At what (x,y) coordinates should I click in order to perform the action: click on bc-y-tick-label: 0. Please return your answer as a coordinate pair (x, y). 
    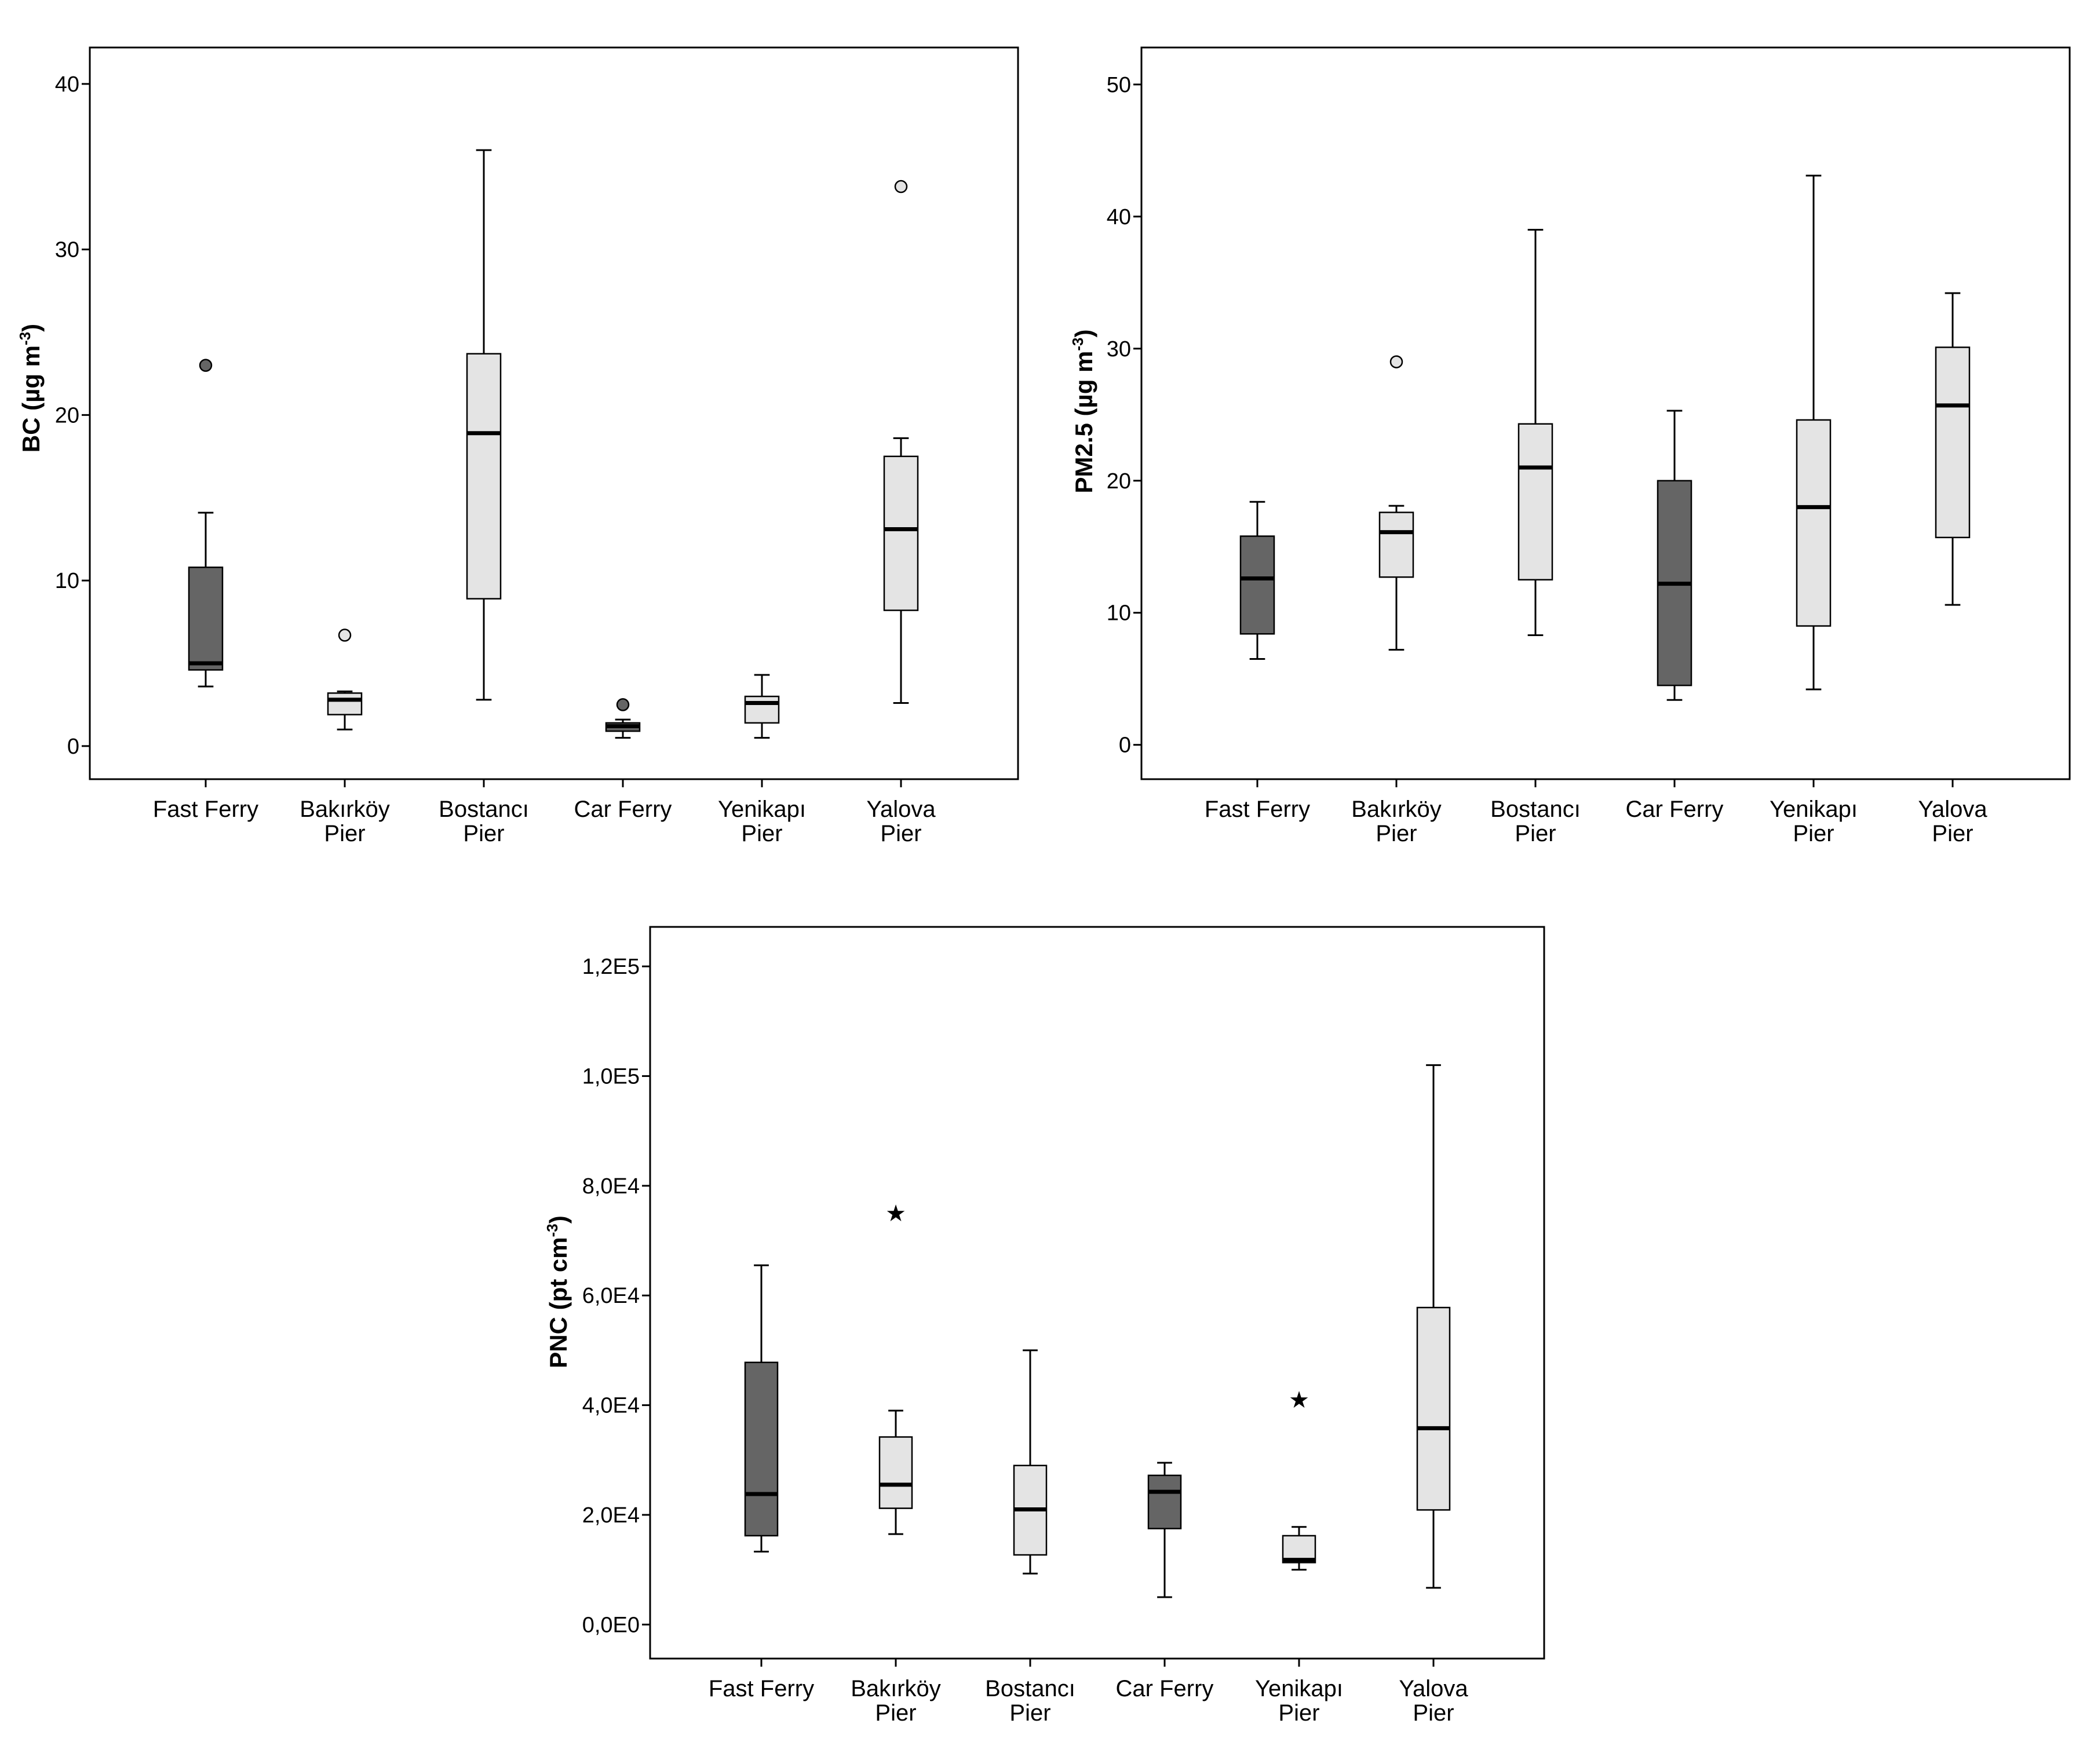
    Looking at the image, I should click on (73, 747).